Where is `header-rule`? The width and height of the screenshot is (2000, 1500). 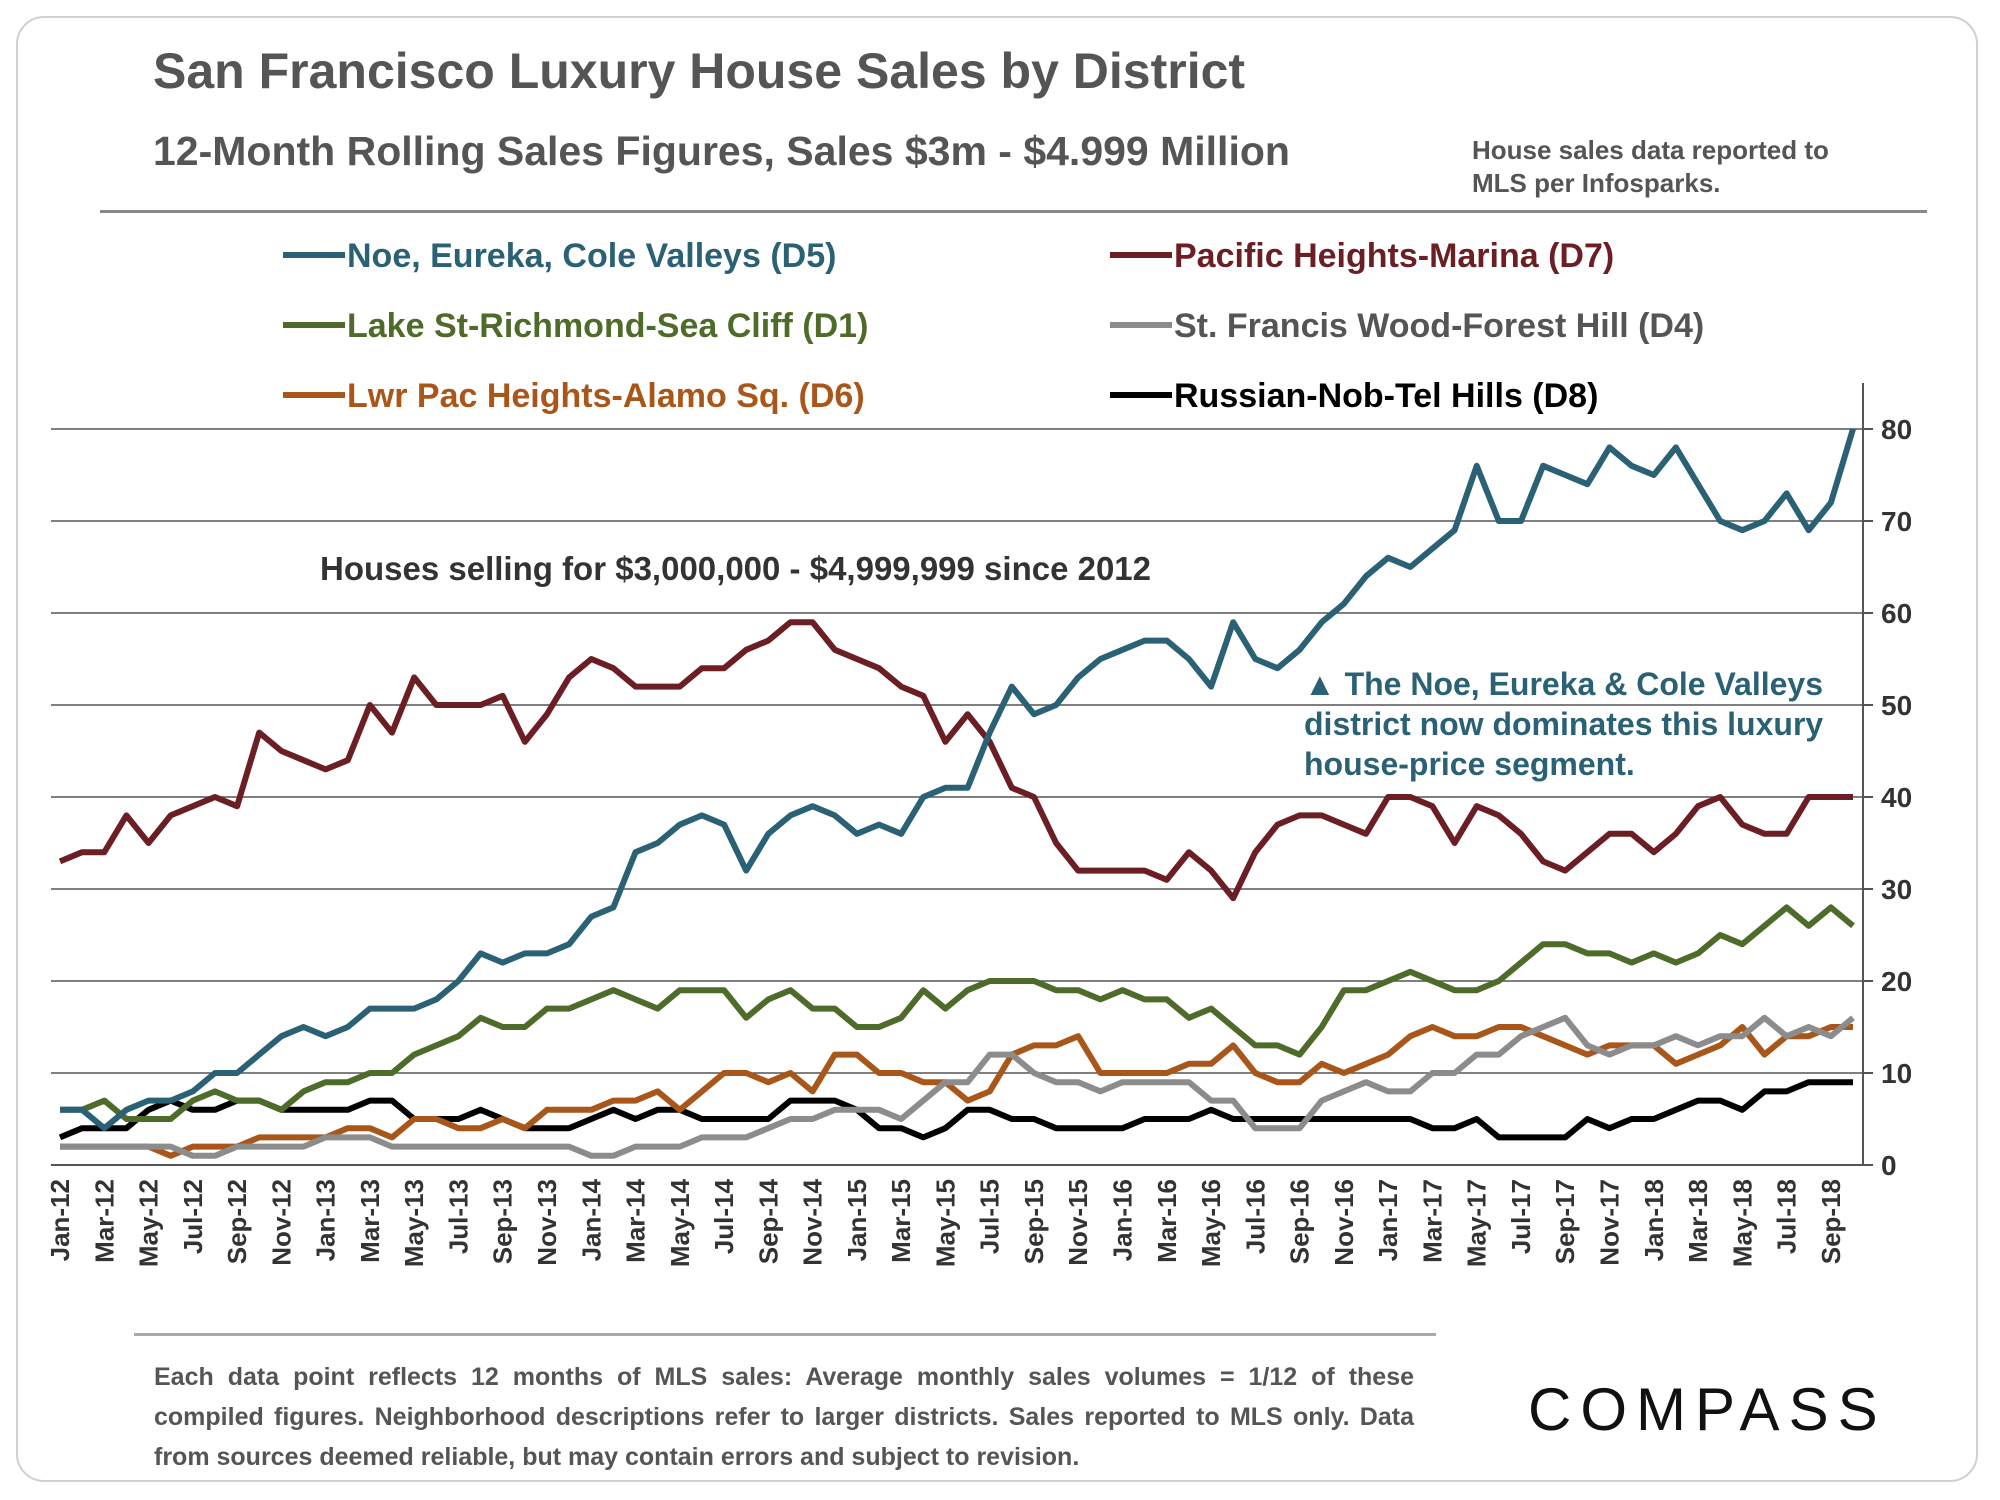
header-rule is located at coordinates (1013, 211).